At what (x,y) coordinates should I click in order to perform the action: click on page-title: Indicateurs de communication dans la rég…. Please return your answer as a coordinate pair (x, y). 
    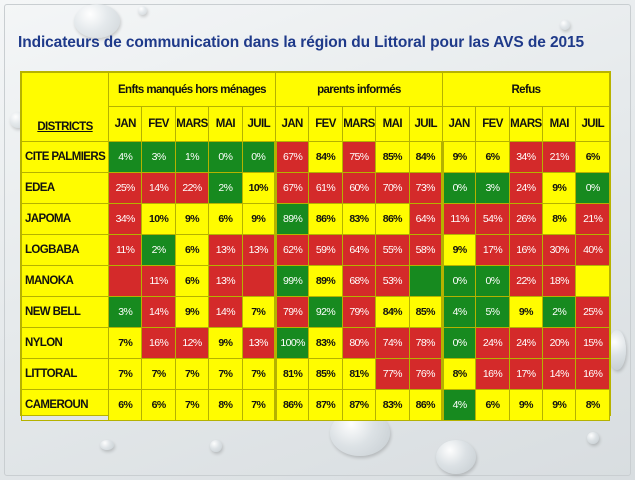
    Looking at the image, I should click on (301, 42).